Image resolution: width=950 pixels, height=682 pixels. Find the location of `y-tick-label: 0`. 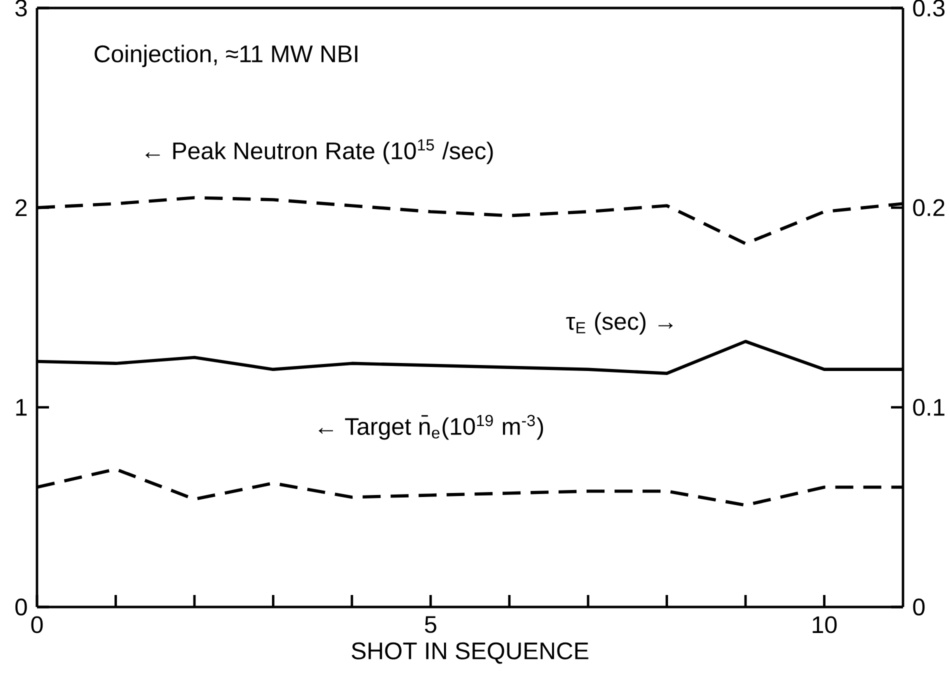

y-tick-label: 0 is located at coordinates (21, 607).